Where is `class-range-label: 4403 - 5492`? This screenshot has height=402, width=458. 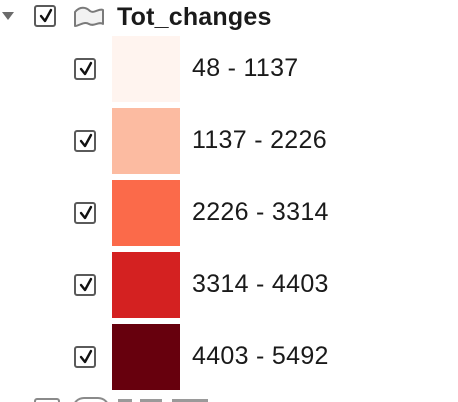
class-range-label: 4403 - 5492 is located at coordinates (260, 356).